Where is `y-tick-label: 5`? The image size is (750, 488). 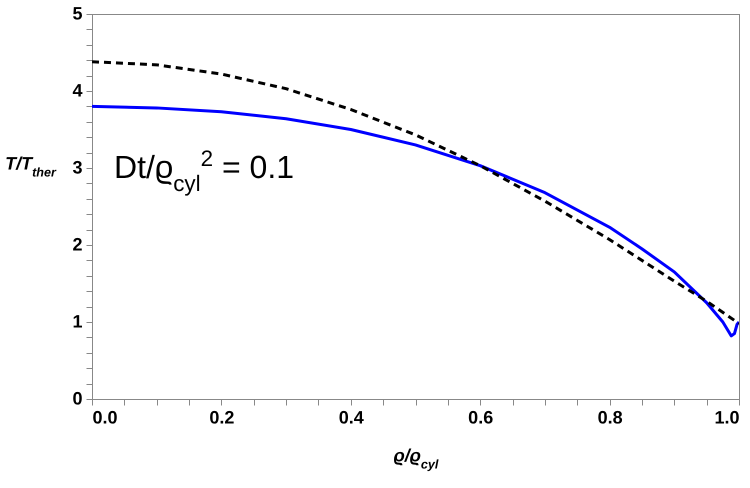
y-tick-label: 5 is located at coordinates (77, 14).